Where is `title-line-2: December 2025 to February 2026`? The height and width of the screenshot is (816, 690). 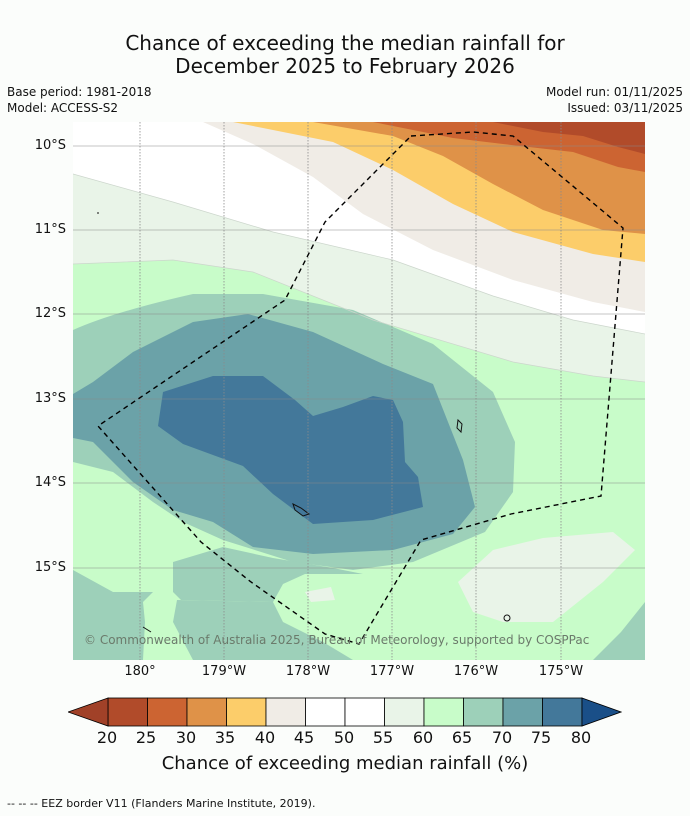 title-line-2: December 2025 to February 2026 is located at coordinates (345, 66).